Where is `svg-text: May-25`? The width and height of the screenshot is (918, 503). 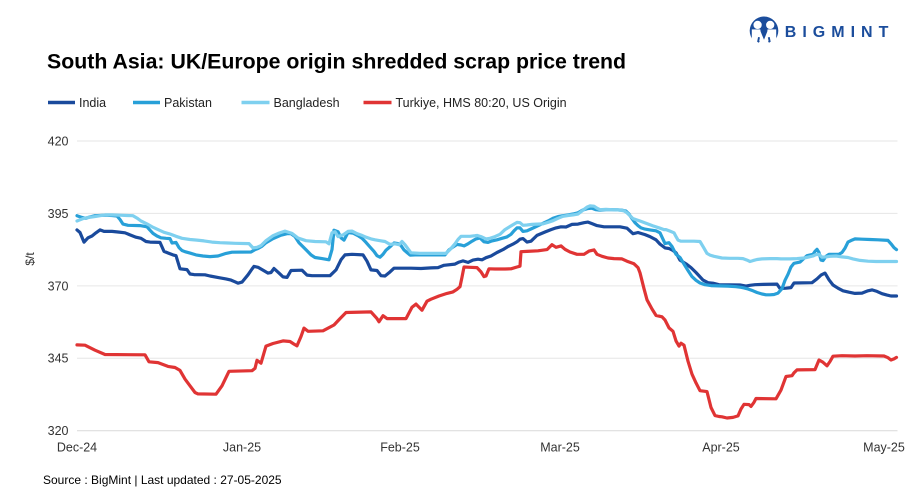 svg-text: May-25 is located at coordinates (884, 448).